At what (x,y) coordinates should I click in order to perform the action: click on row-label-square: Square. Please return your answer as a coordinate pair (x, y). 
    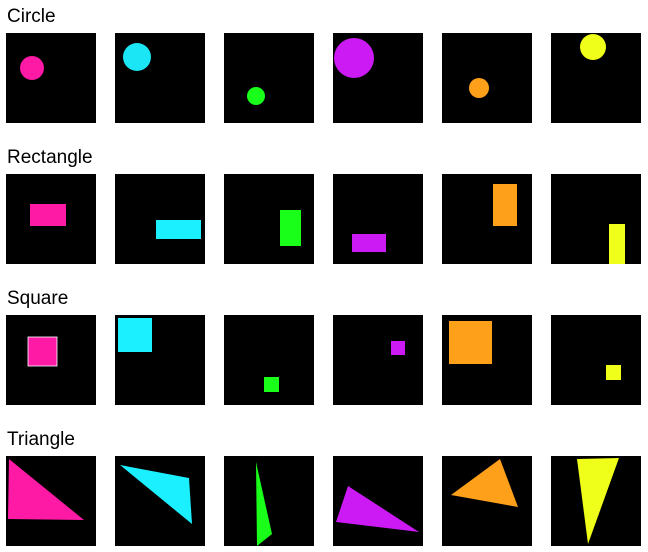
    Looking at the image, I should click on (37, 298).